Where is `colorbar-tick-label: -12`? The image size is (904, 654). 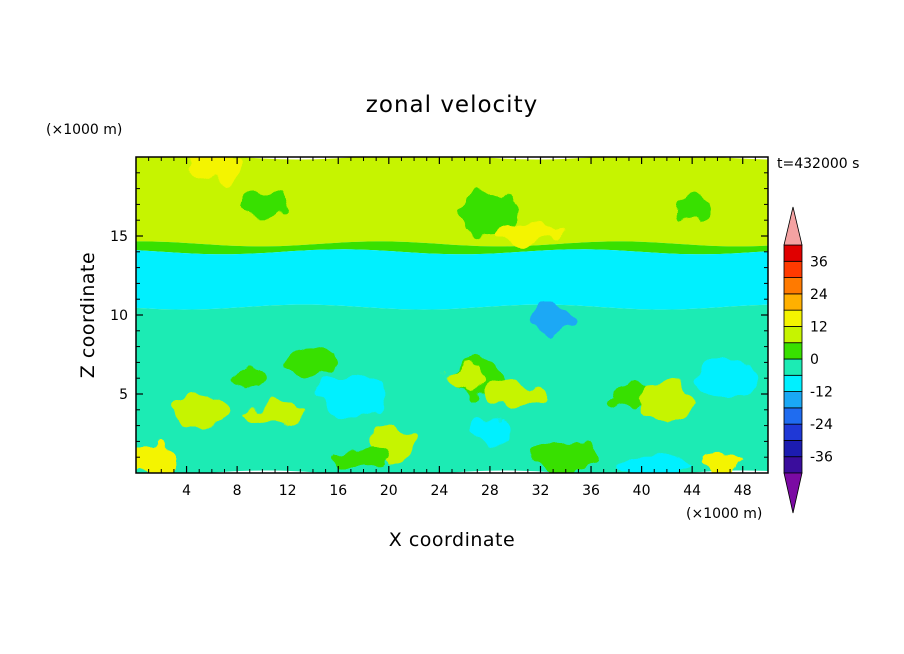 colorbar-tick-label: -12 is located at coordinates (821, 393).